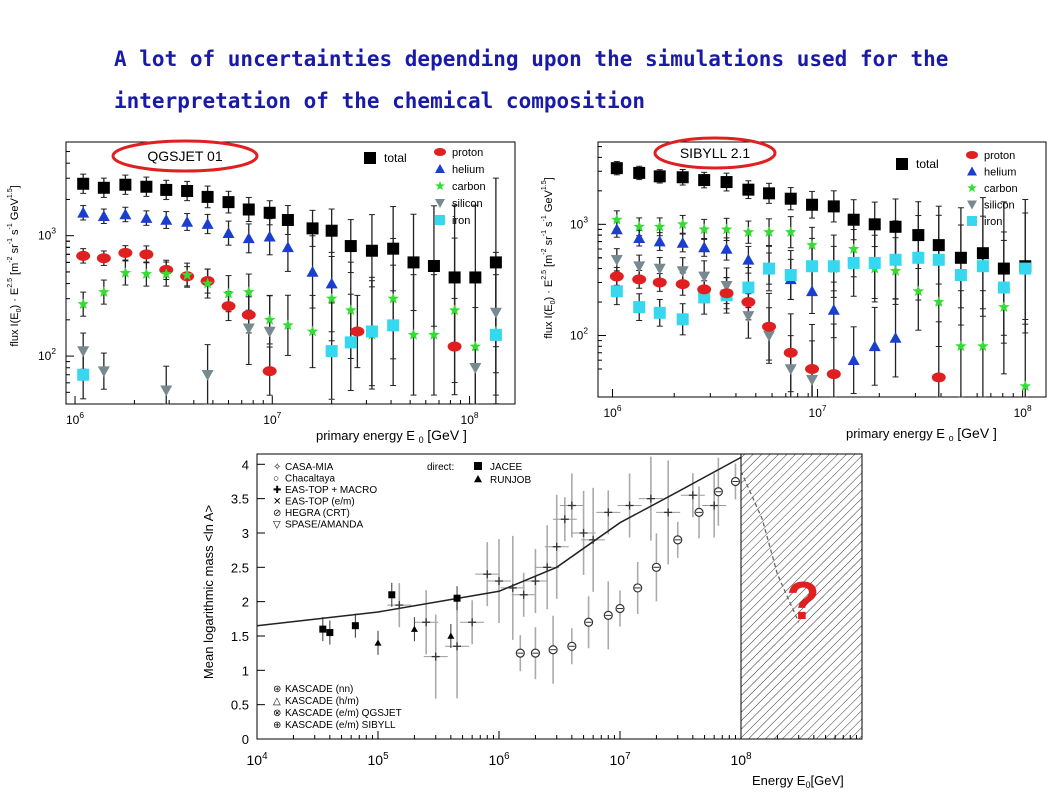 This screenshot has width=1058, height=793. Describe the element at coordinates (779, 780) in the screenshot. I see `x-axis-label: Energy E` at that location.